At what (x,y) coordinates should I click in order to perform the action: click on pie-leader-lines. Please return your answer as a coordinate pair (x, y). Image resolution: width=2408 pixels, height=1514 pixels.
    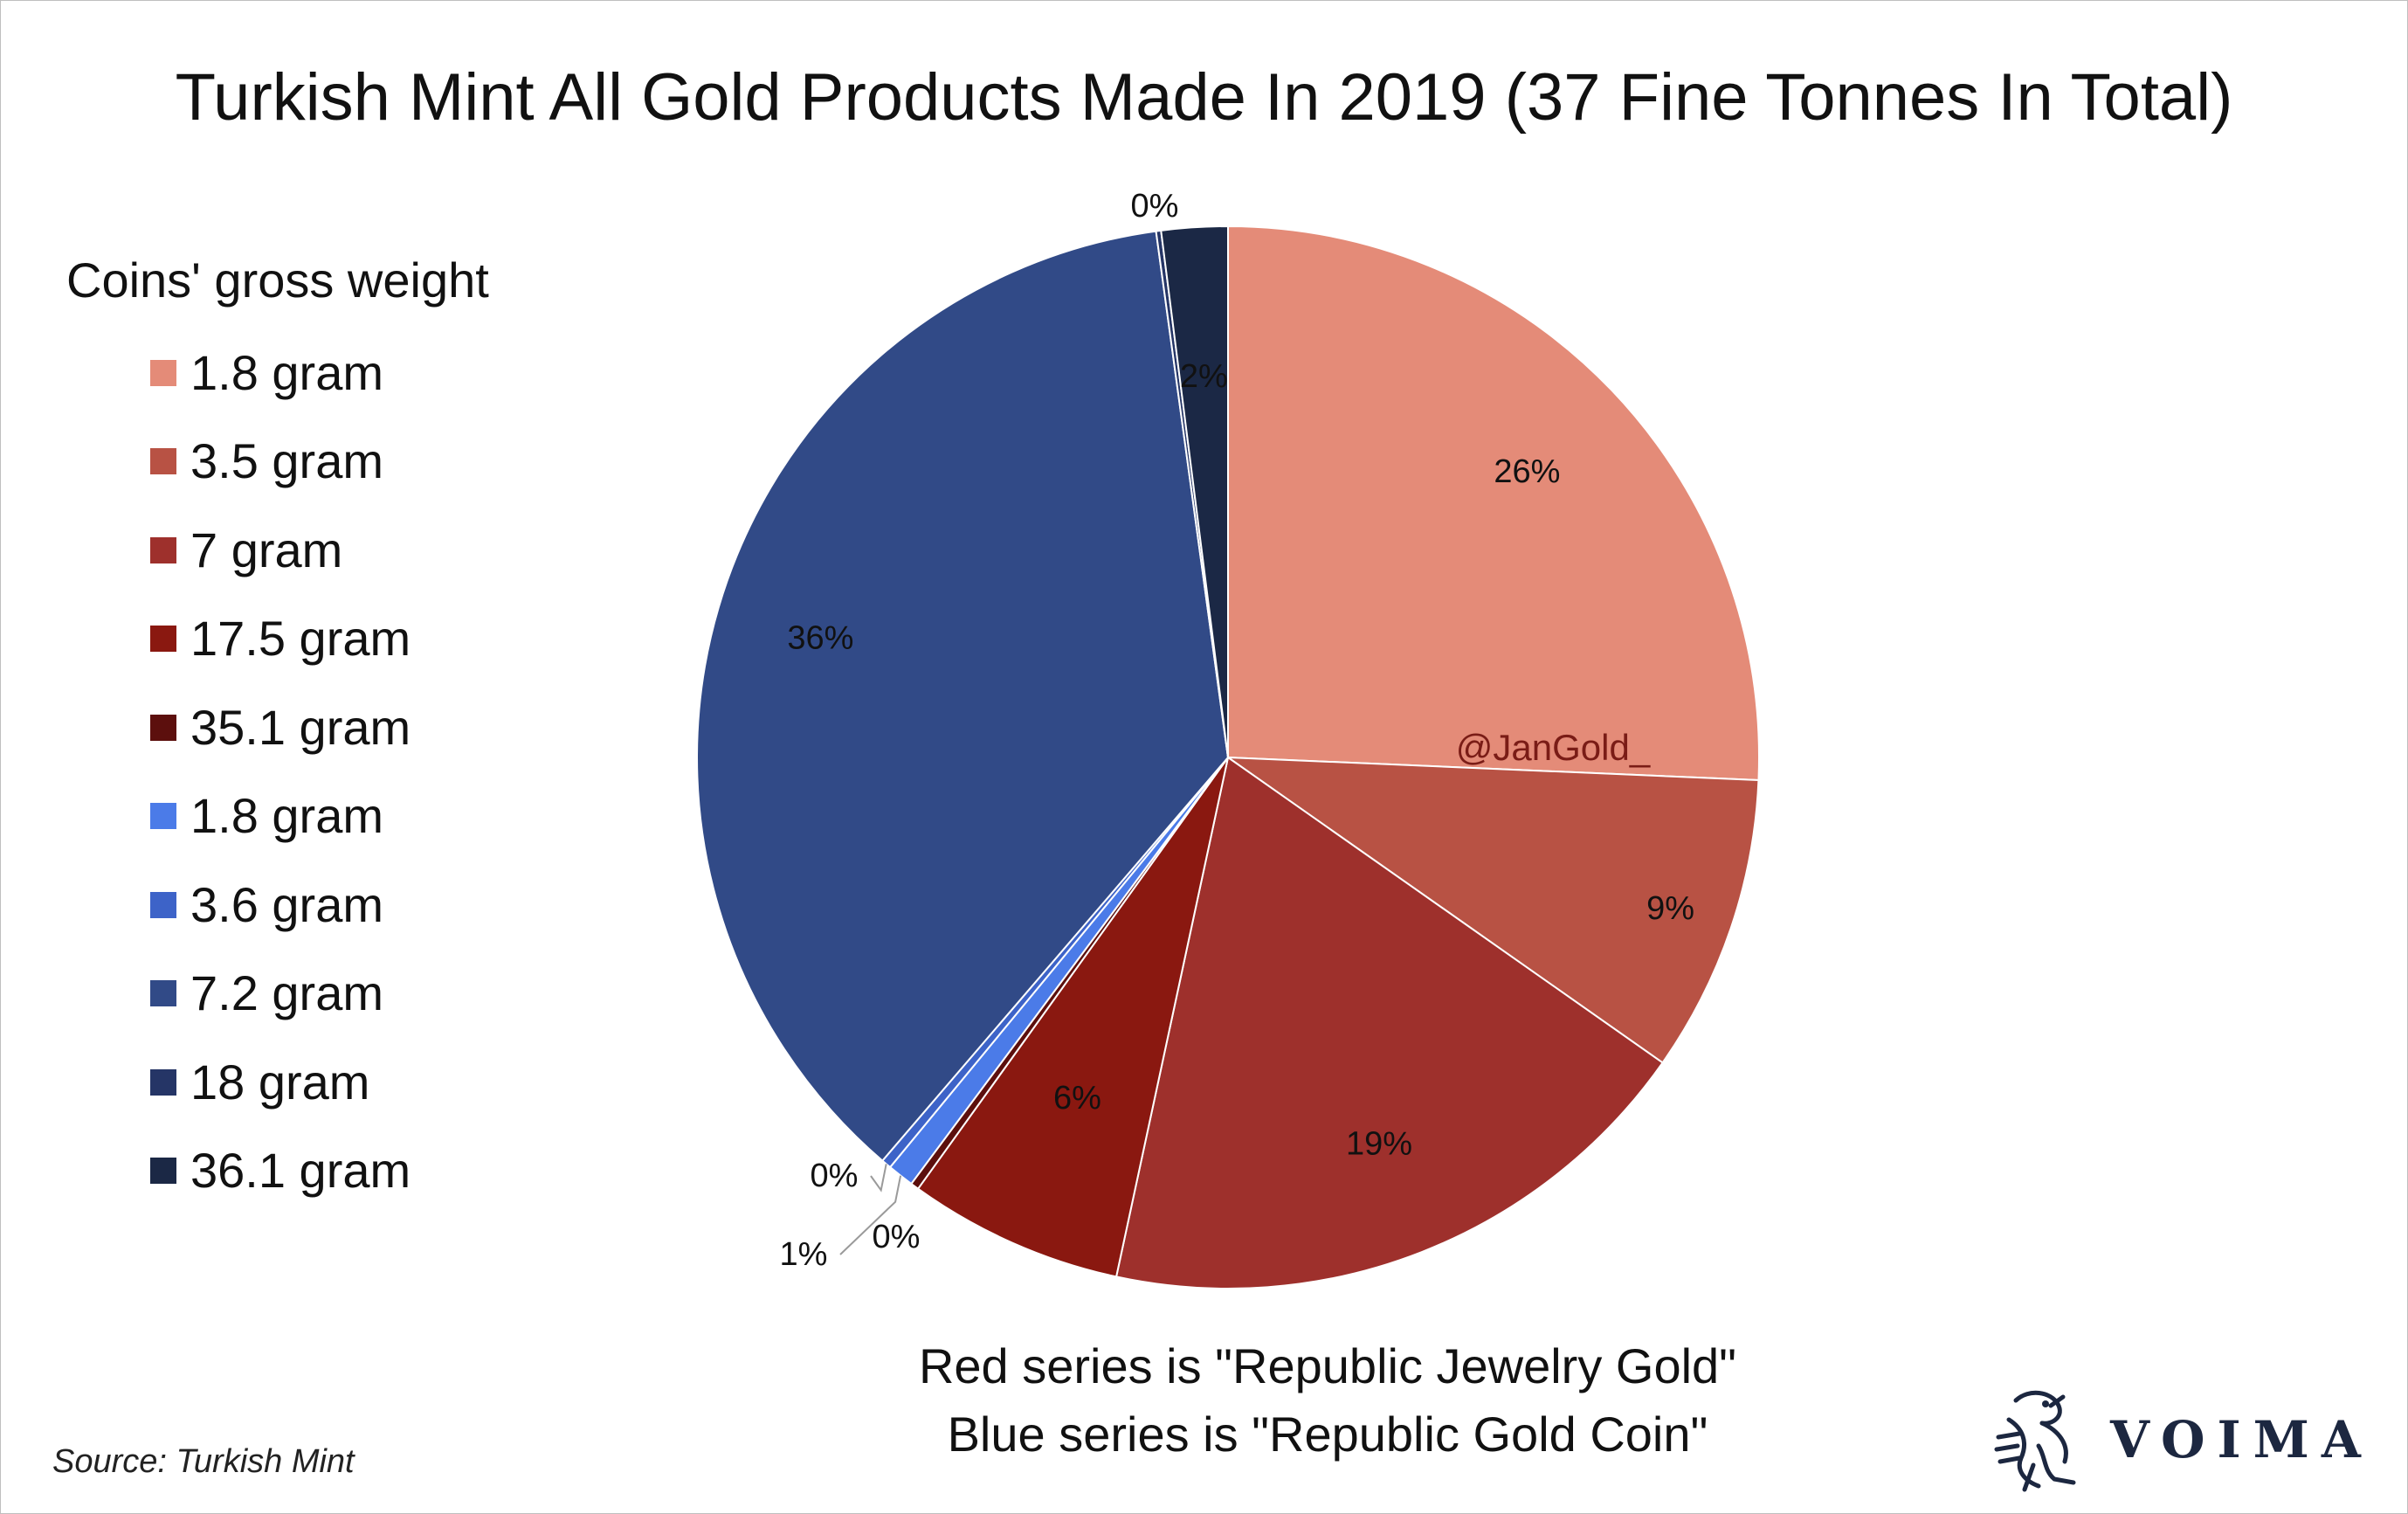
    Looking at the image, I should click on (870, 1209).